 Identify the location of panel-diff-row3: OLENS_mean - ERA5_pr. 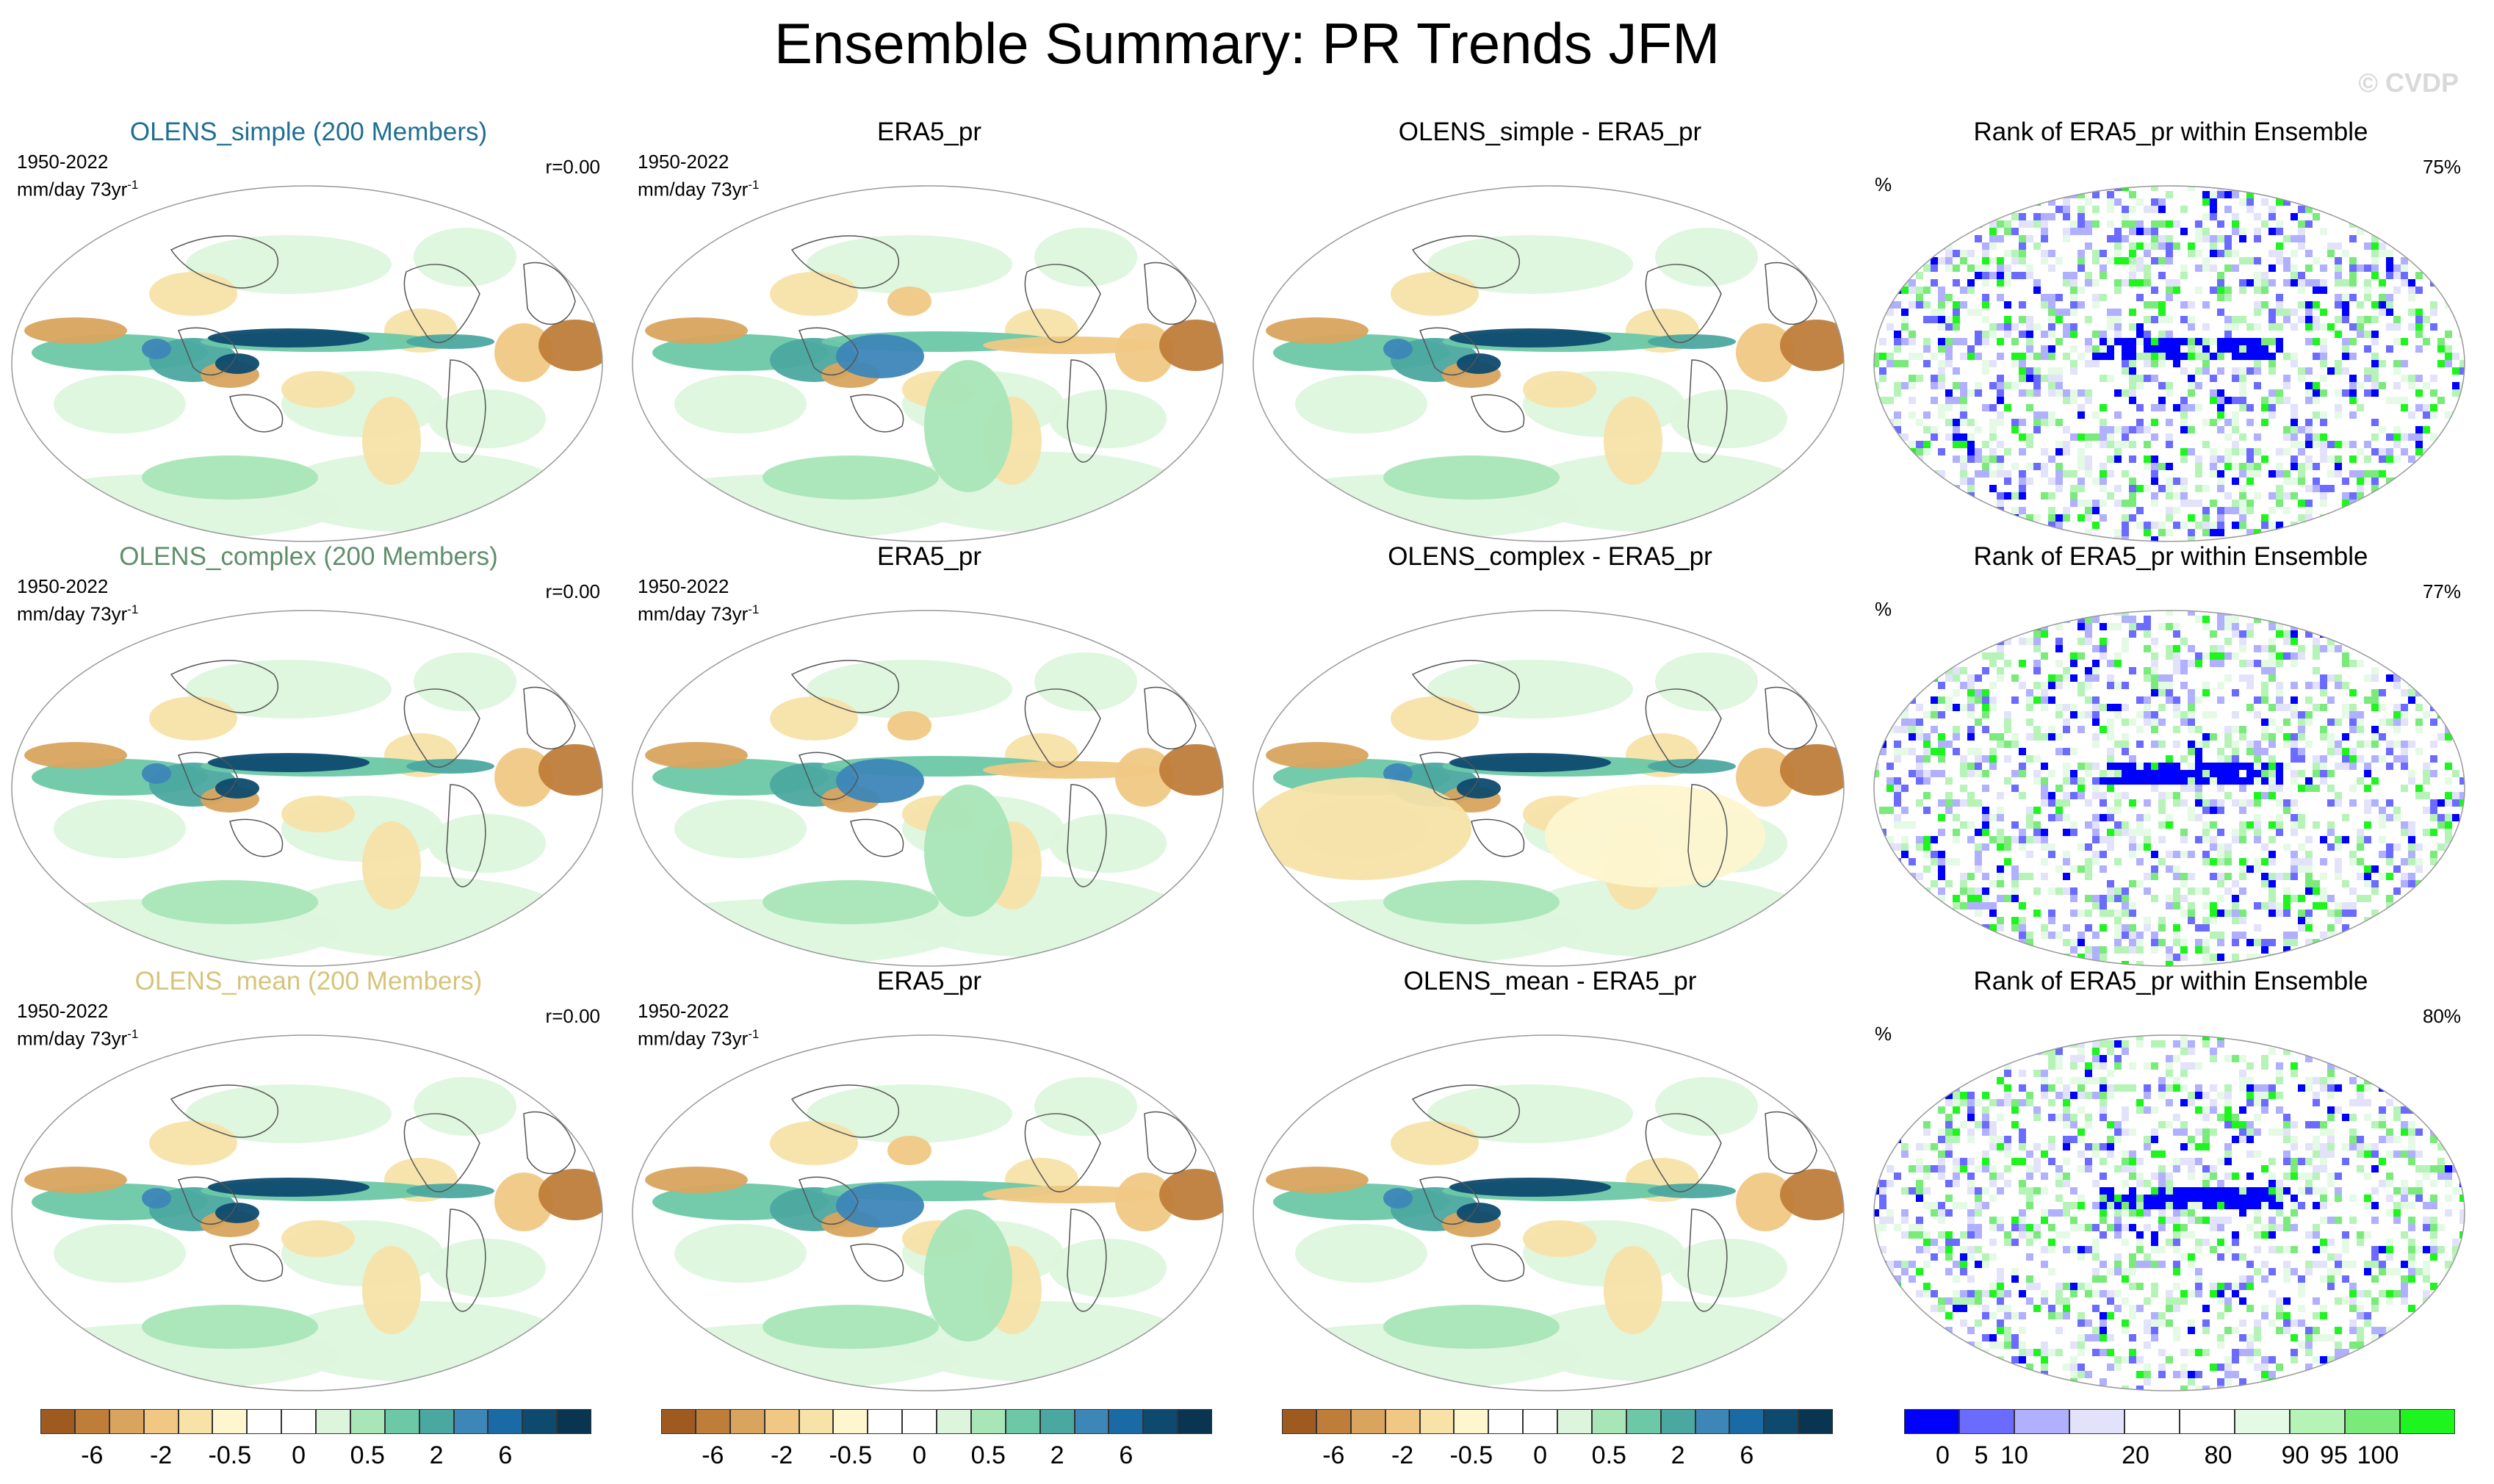
(1550, 1179).